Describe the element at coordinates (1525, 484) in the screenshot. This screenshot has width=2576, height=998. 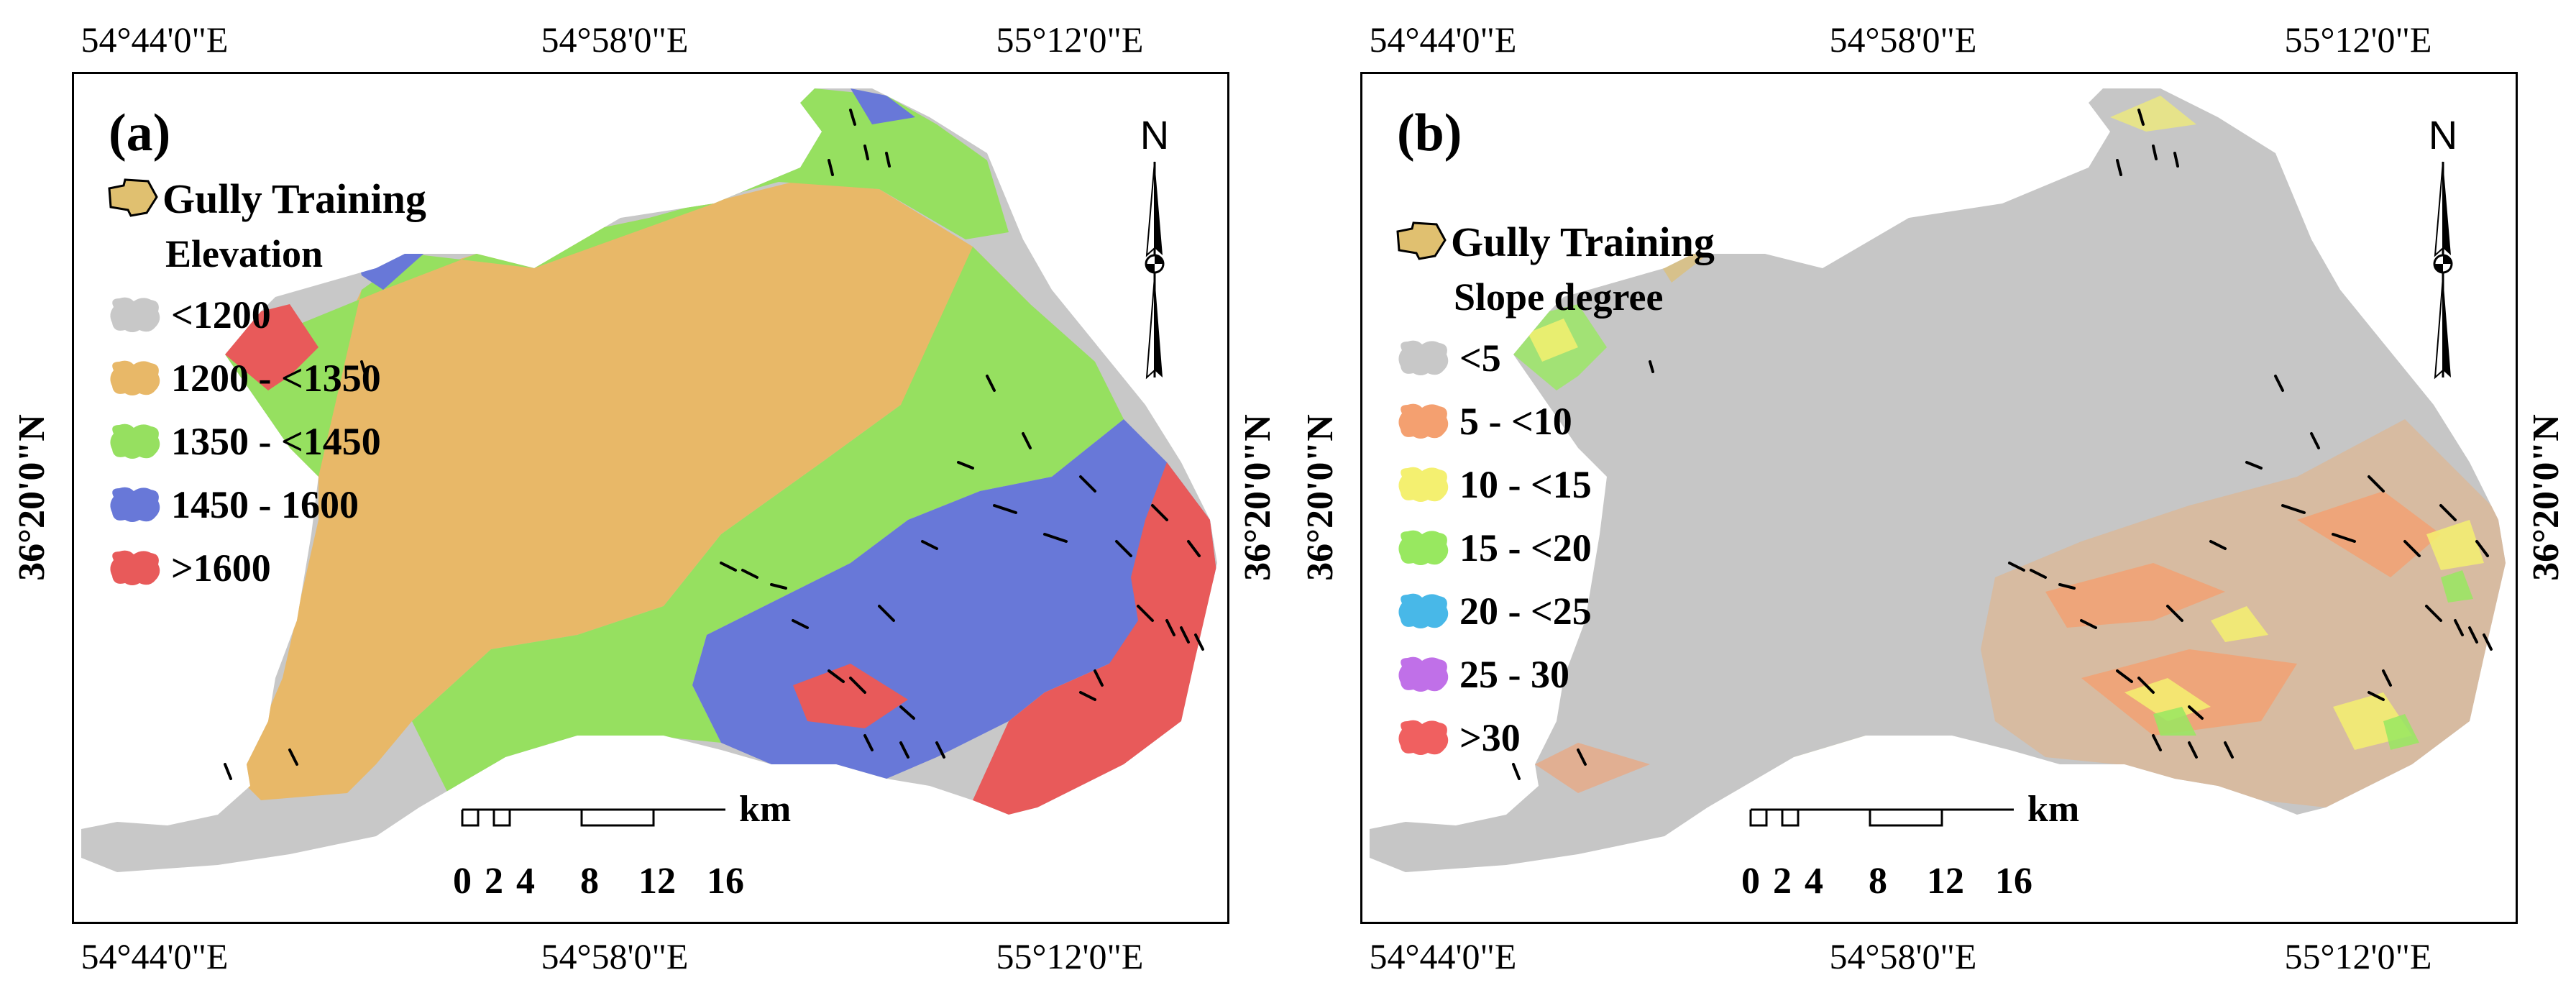
I see `legend-item-label: 10 - <15` at that location.